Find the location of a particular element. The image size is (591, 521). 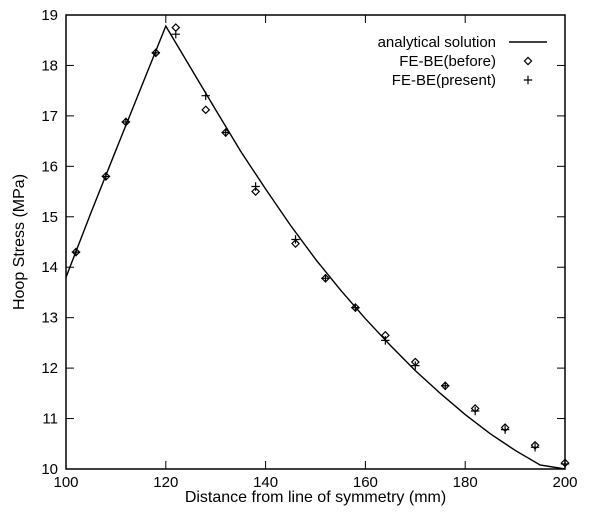

y-tick-label: 18 is located at coordinates (49, 65).